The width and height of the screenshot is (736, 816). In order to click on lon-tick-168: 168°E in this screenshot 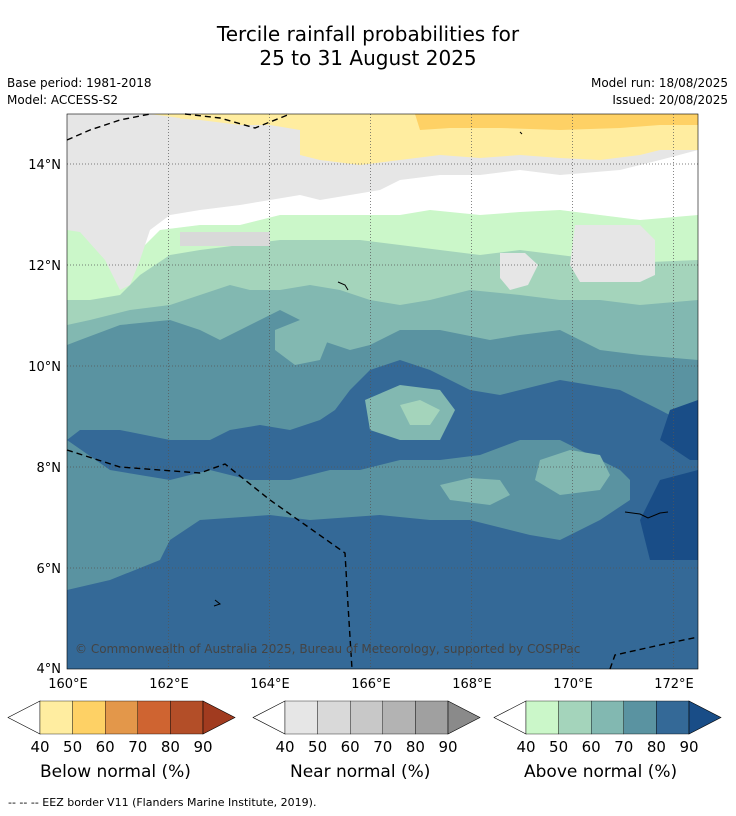, I will do `click(472, 684)`.